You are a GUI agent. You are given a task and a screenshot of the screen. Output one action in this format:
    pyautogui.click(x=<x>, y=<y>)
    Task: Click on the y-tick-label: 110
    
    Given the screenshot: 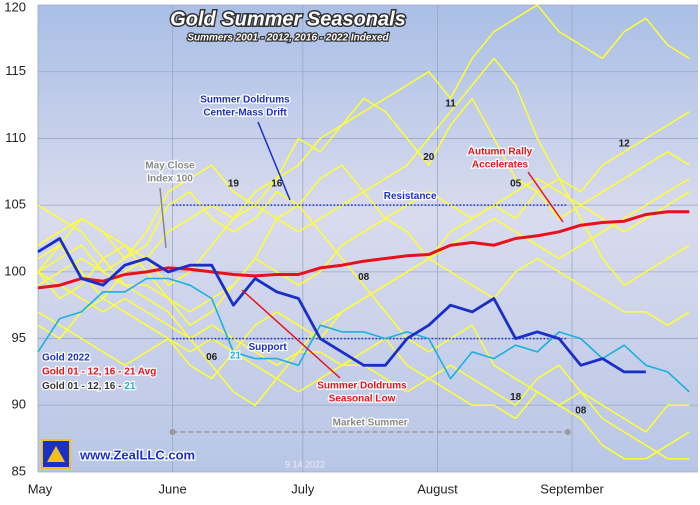 What is the action you would take?
    pyautogui.click(x=15, y=137)
    